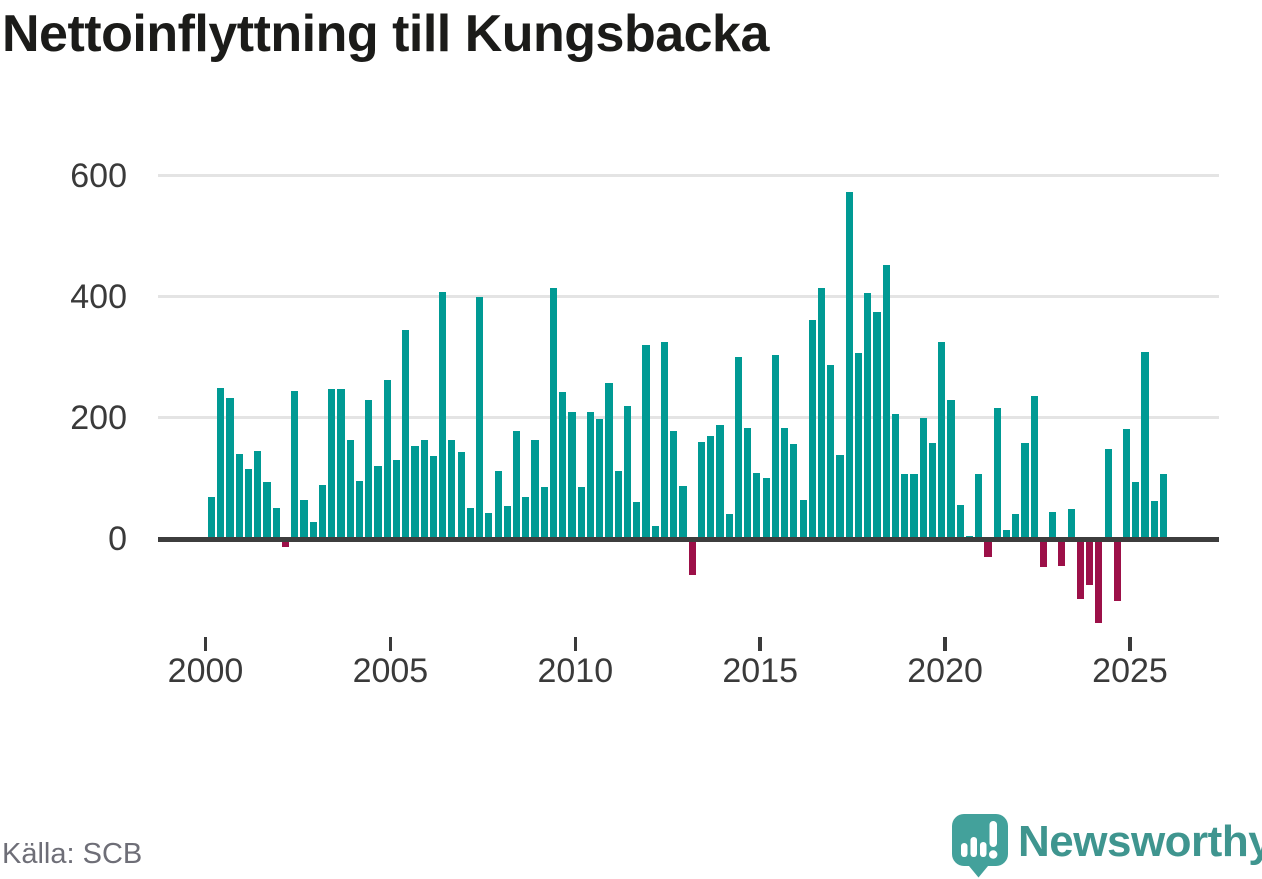 The image size is (1262, 879). What do you see at coordinates (840, 496) in the screenshot?
I see `bar-2017q1` at bounding box center [840, 496].